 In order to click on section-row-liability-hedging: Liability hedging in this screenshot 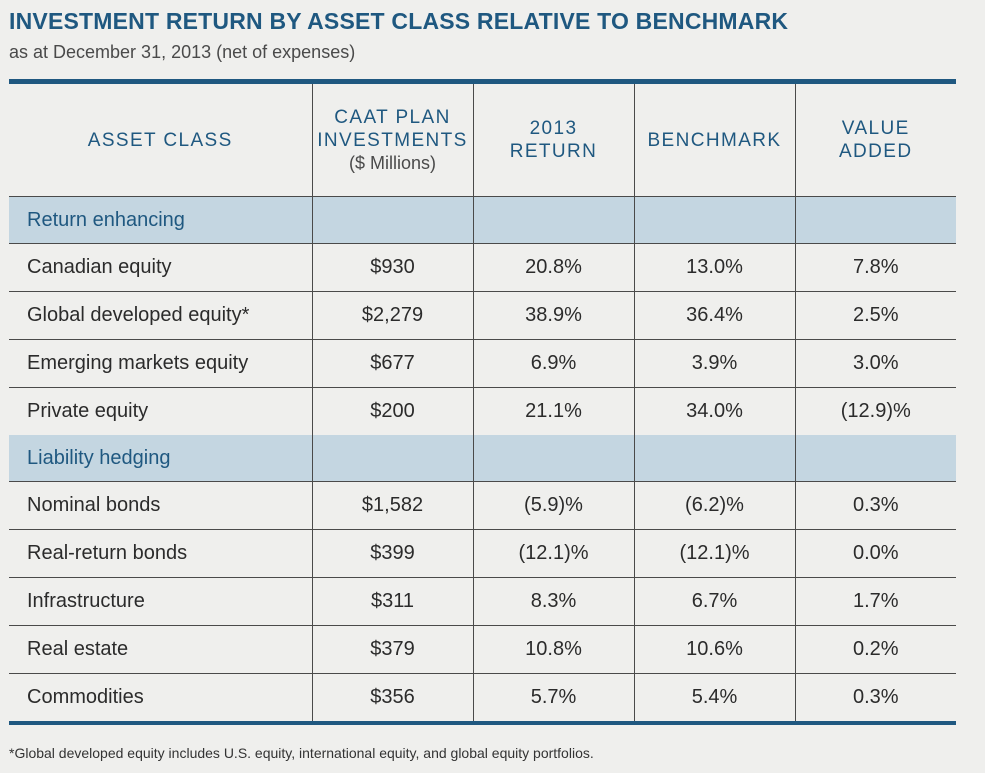, I will do `click(482, 458)`.